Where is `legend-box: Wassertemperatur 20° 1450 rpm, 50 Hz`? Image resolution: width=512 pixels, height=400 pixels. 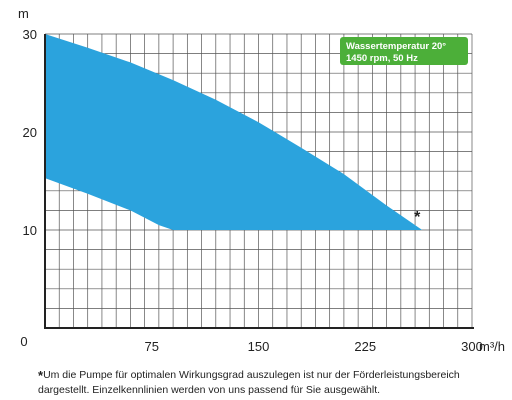 legend-box: Wassertemperatur 20° 1450 rpm, 50 Hz is located at coordinates (404, 51).